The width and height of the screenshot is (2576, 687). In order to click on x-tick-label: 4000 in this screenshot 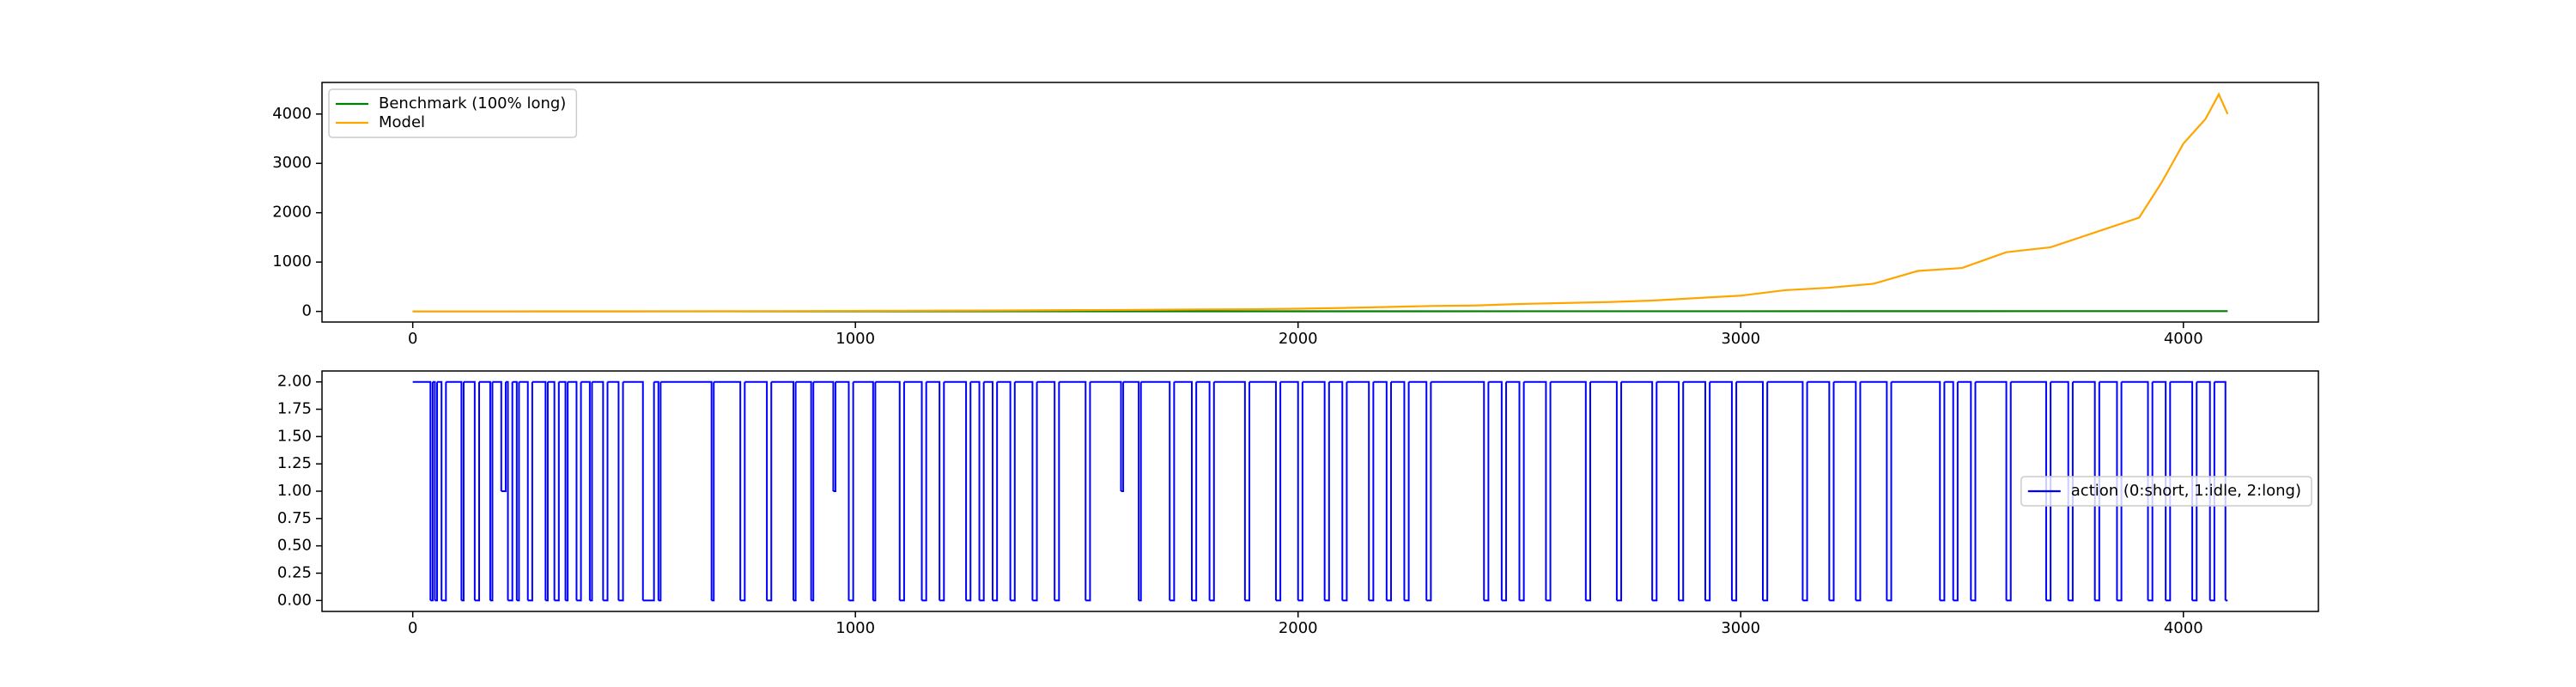, I will do `click(2184, 339)`.